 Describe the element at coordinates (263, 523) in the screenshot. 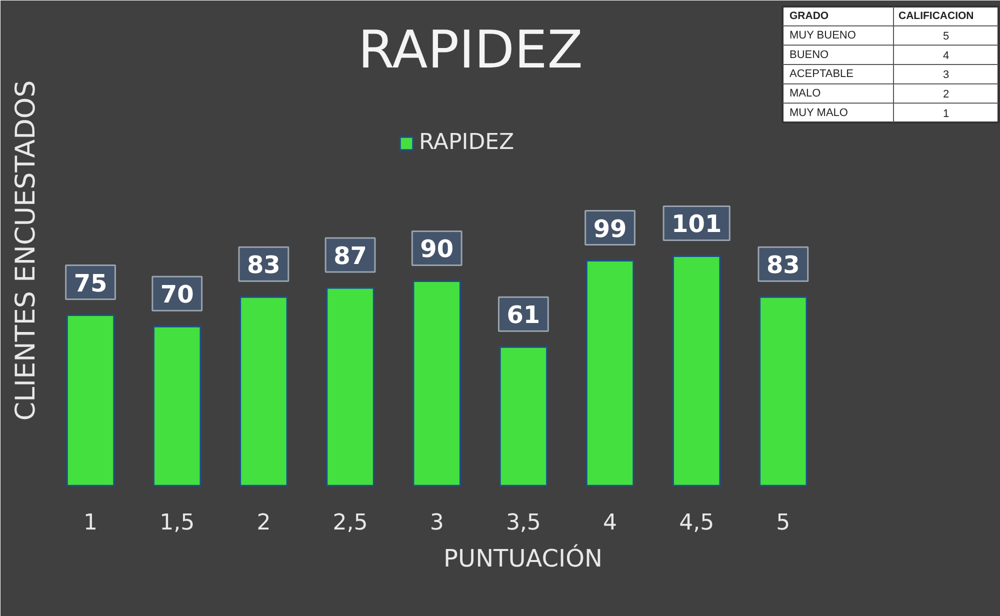

I see `x-tick-label: 2` at that location.